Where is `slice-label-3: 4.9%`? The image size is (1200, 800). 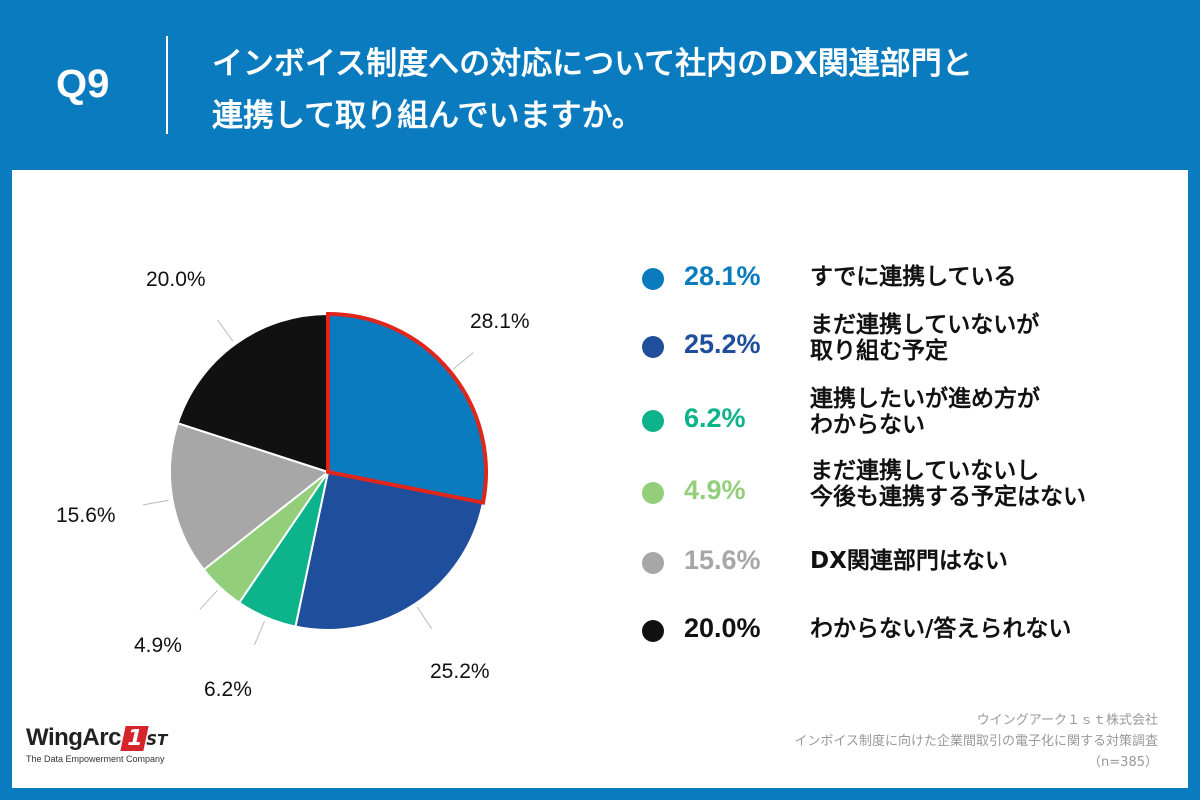
slice-label-3: 4.9% is located at coordinates (158, 645).